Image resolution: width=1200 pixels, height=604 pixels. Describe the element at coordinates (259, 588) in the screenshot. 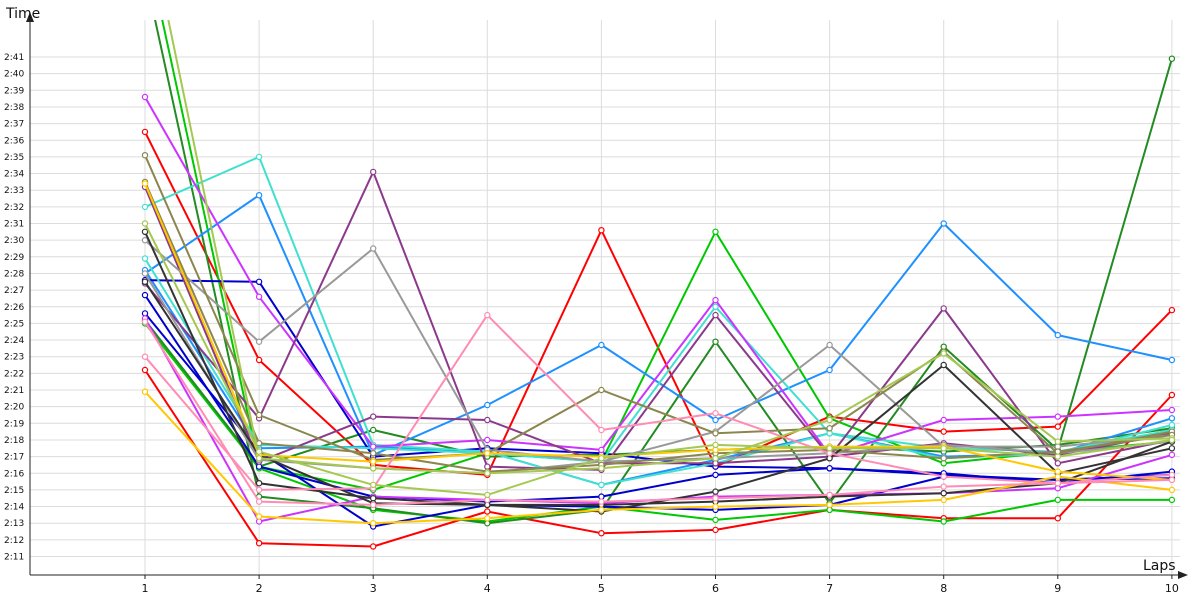

I see `x-tick-label: 2` at that location.